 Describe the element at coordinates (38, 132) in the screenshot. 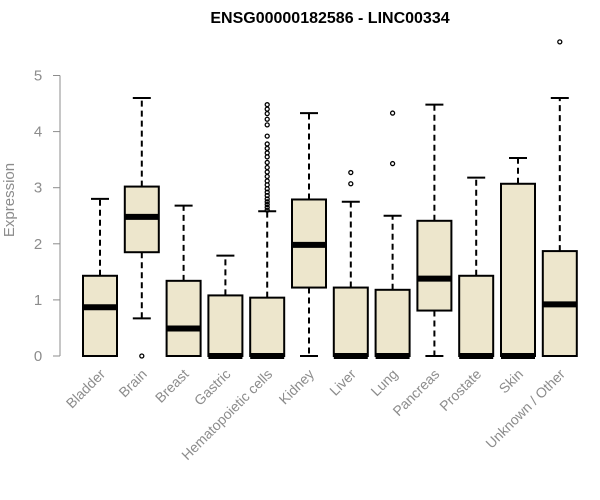

I see `y-tick-label: 4` at that location.